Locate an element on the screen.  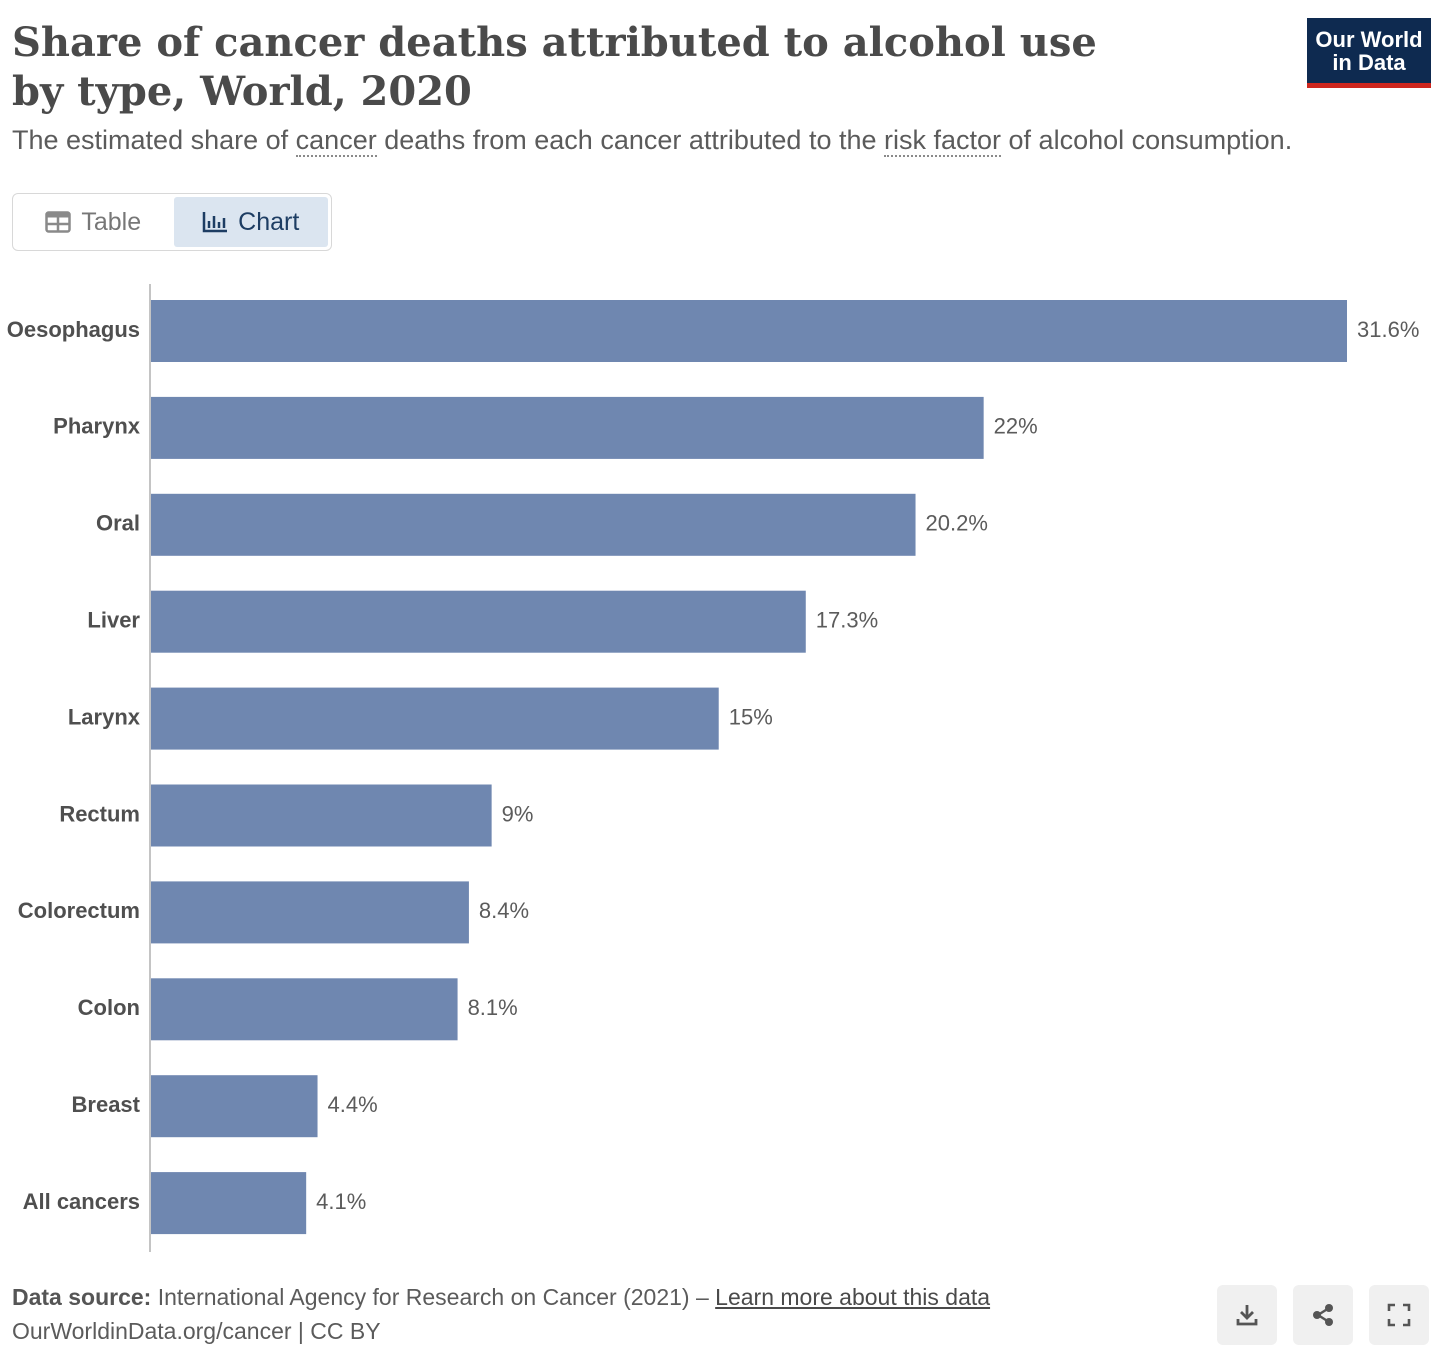
tab-chart-label: Chart is located at coordinates (269, 221).